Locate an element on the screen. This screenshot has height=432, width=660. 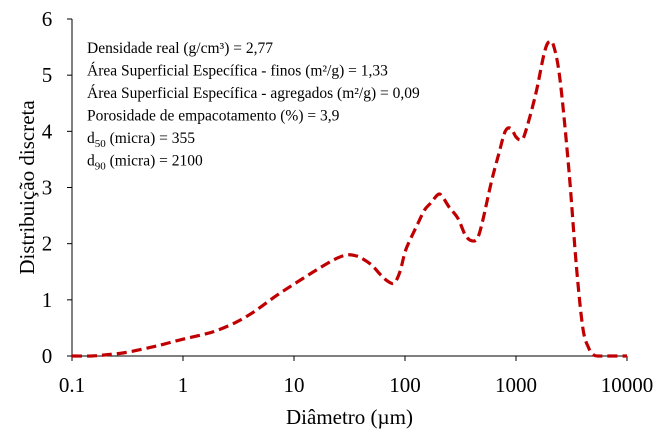
annotation-line: Densidade real (g/cm³) = 2,77 is located at coordinates (180, 48).